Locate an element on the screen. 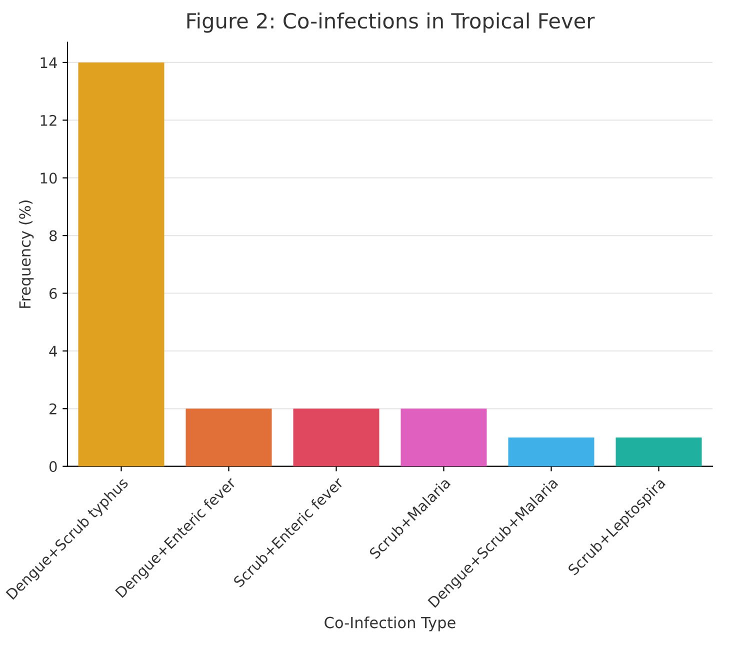 This screenshot has height=671, width=750. y-tick-label: 12 is located at coordinates (48, 120).